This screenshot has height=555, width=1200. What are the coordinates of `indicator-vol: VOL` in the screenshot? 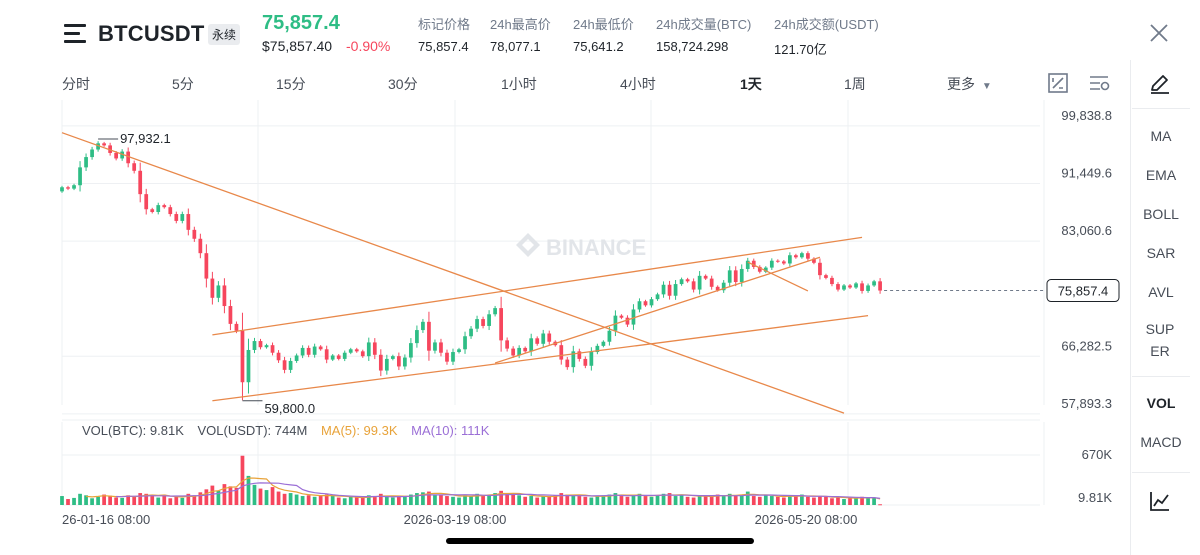 It's located at (1161, 403).